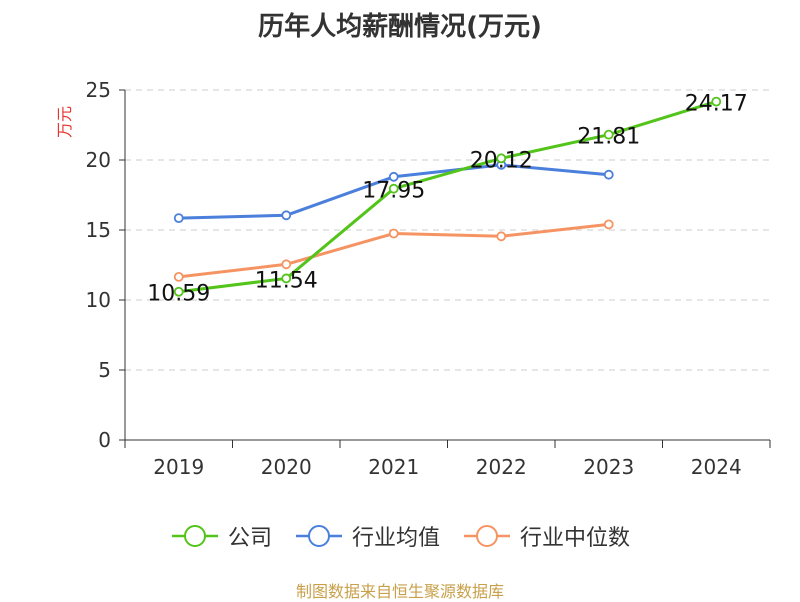  What do you see at coordinates (399, 591) in the screenshot?
I see `source-note: 制图数据来自恒生聚源数据库` at bounding box center [399, 591].